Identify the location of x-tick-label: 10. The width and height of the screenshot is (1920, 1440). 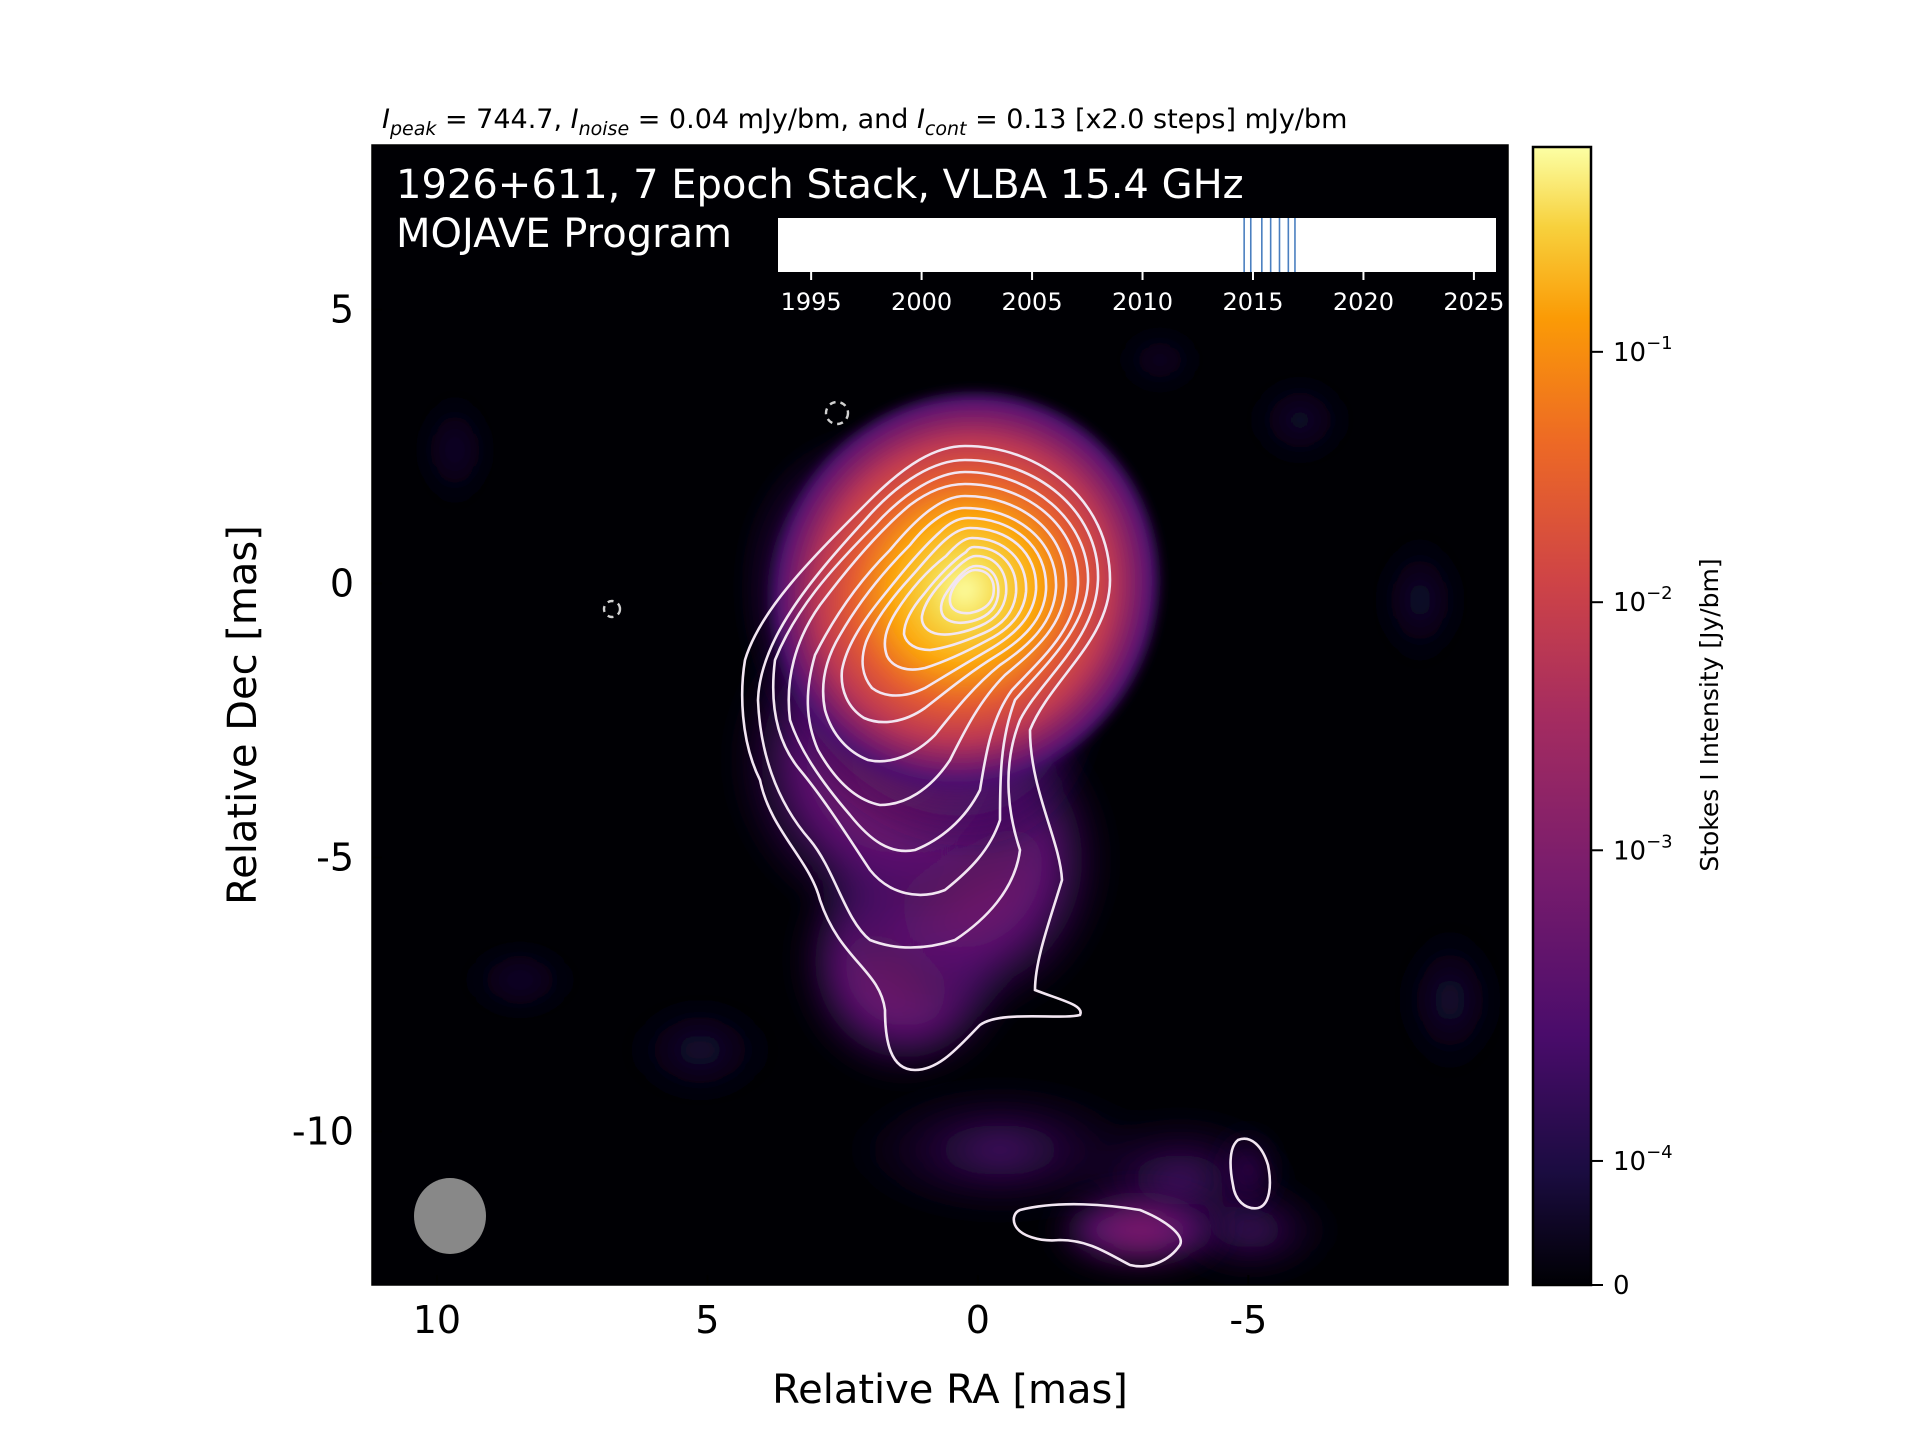
(437, 1320).